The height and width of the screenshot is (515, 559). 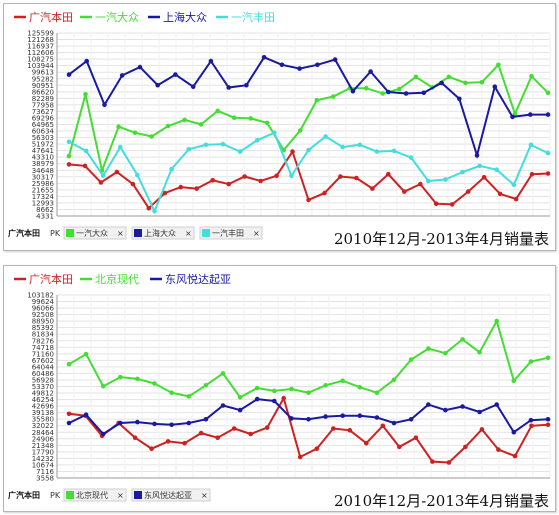 I want to click on y-tick-label: 21655, so click(x=43, y=190).